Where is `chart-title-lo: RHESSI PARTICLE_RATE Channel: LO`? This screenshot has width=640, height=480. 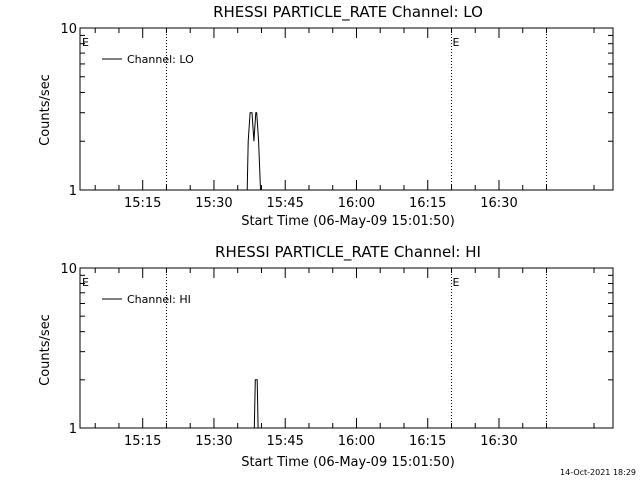
chart-title-lo: RHESSI PARTICLE_RATE Channel: LO is located at coordinates (348, 12).